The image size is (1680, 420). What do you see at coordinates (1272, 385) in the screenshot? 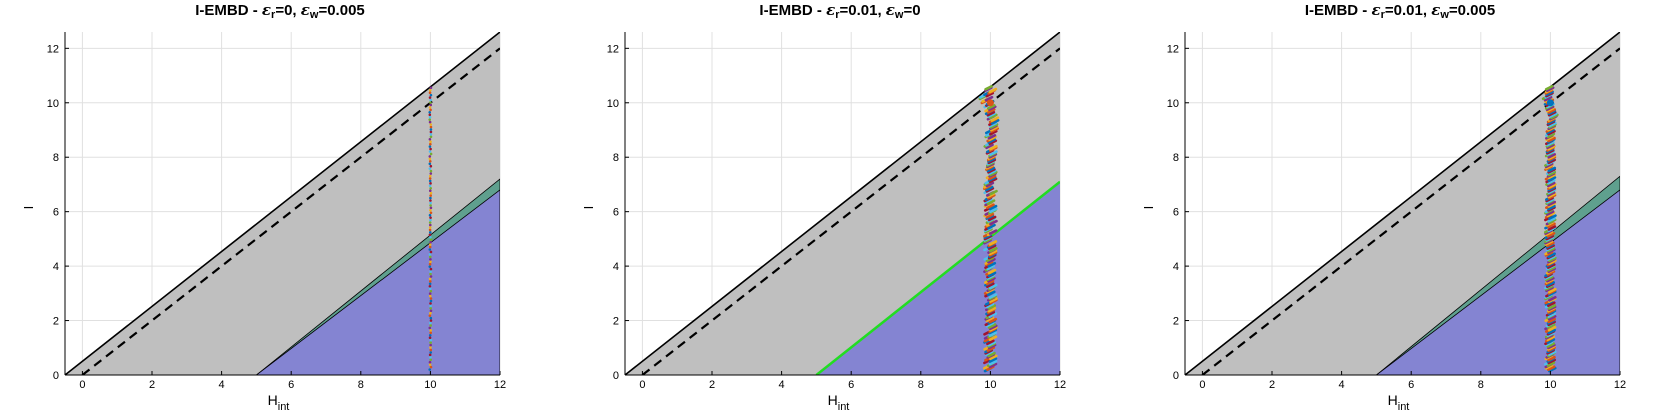
I see `x-tick-label: 2` at bounding box center [1272, 385].